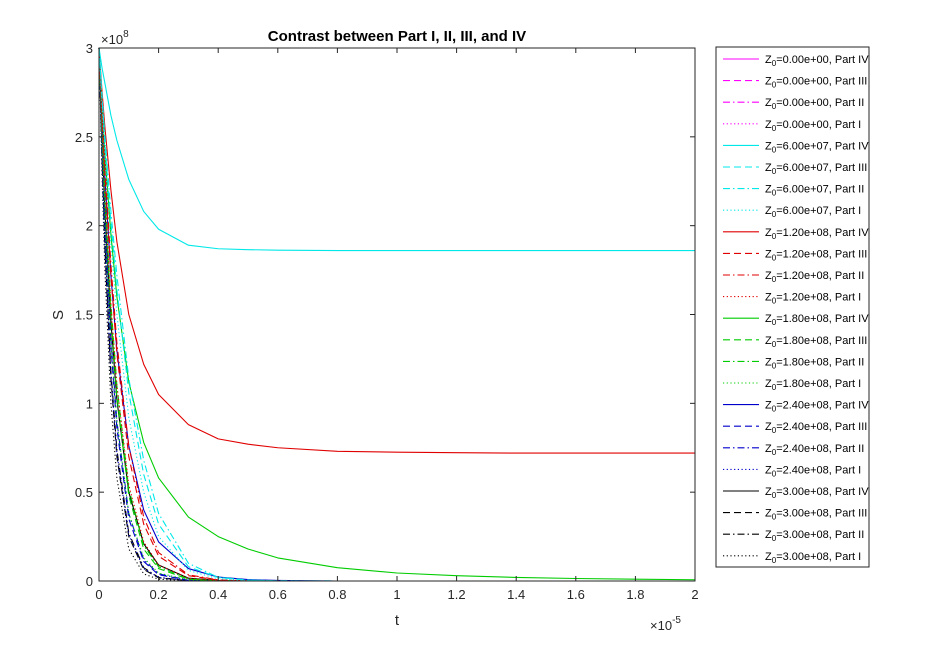  I want to click on legend-label: Z0=1.80e+08, Part IV, so click(817, 320).